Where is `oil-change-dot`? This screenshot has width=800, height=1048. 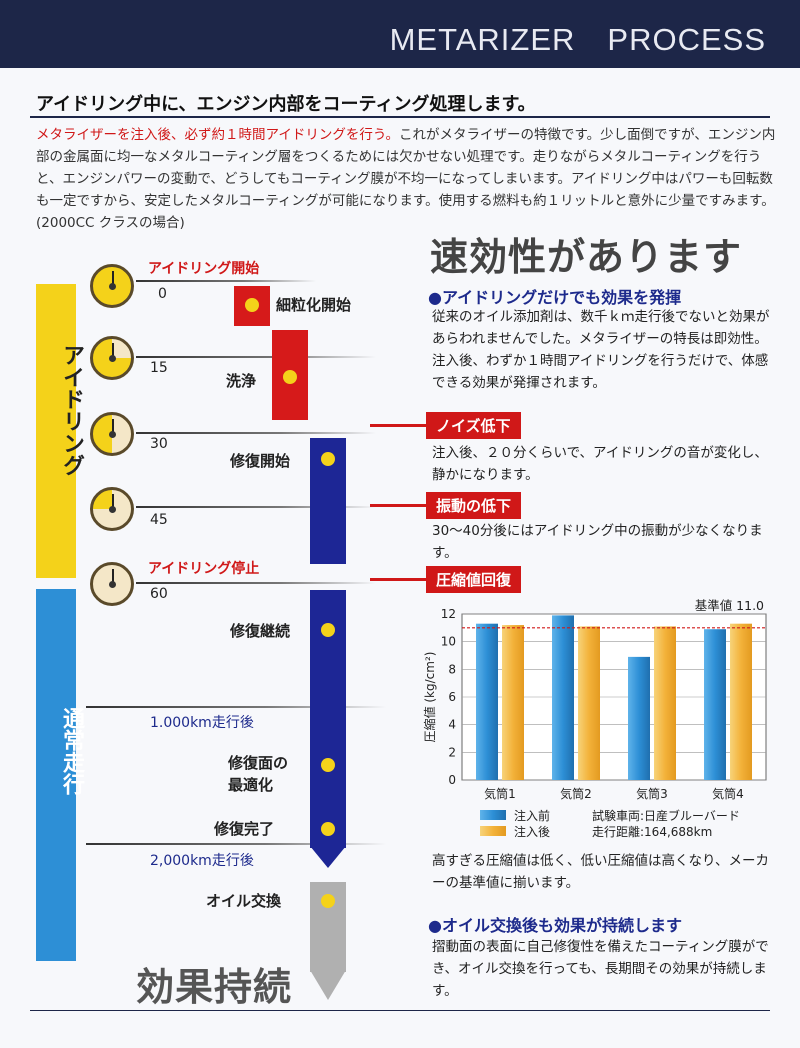 oil-change-dot is located at coordinates (328, 901).